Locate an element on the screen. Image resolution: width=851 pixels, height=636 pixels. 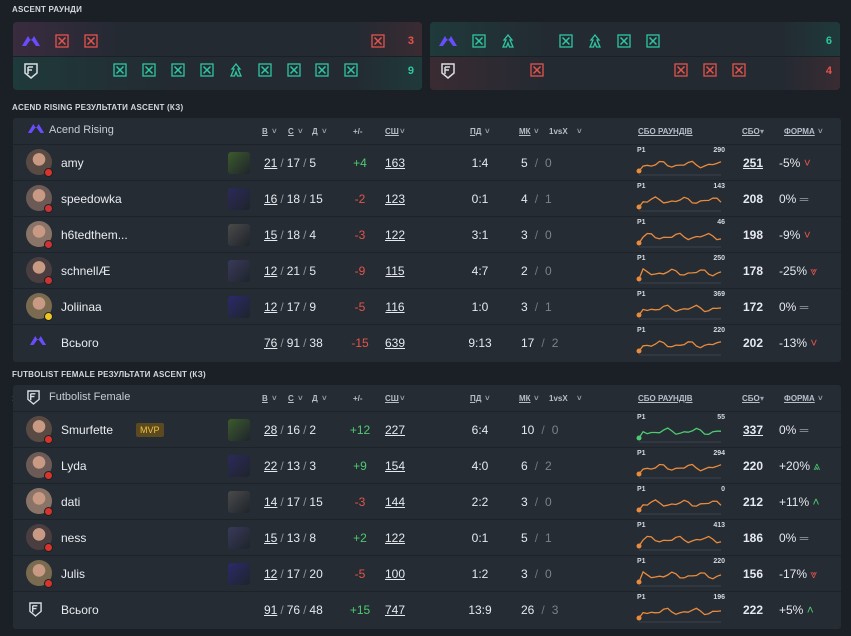
player-row: dati 14/17/15 -3 144 2:2 3/0 P1 0 212 +11% ˄ is located at coordinates (427, 501).